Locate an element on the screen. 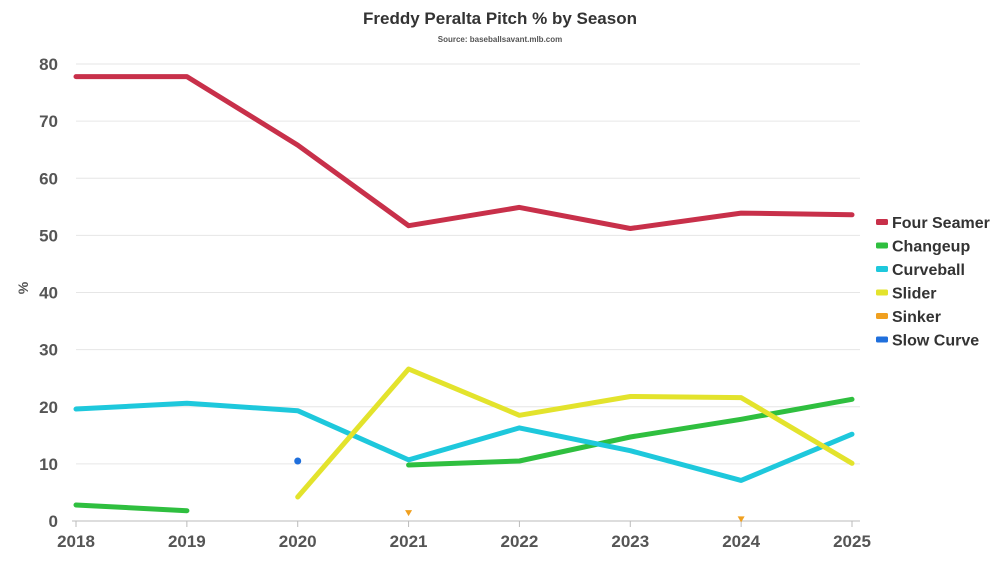 This screenshot has height=563, width=1000. y-axis-label: % is located at coordinates (23, 287).